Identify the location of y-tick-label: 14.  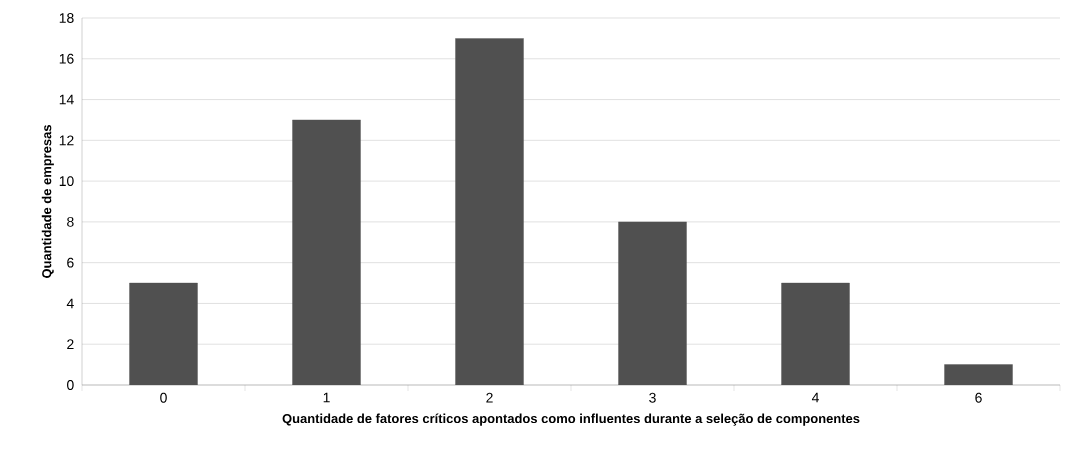
(66, 99).